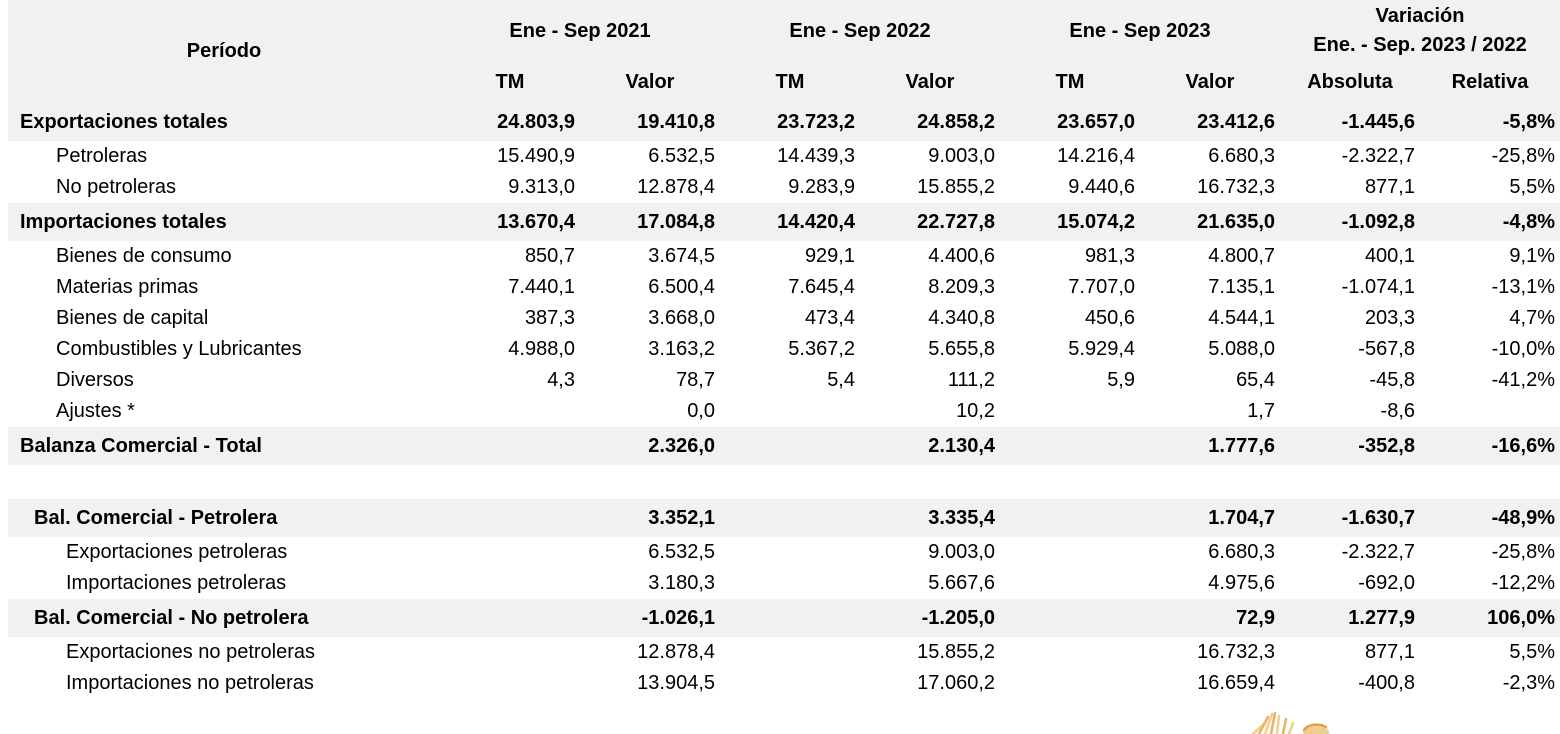 Image resolution: width=1560 pixels, height=734 pixels. Describe the element at coordinates (1241, 445) in the screenshot. I see `cell-value: 1.777,6` at that location.